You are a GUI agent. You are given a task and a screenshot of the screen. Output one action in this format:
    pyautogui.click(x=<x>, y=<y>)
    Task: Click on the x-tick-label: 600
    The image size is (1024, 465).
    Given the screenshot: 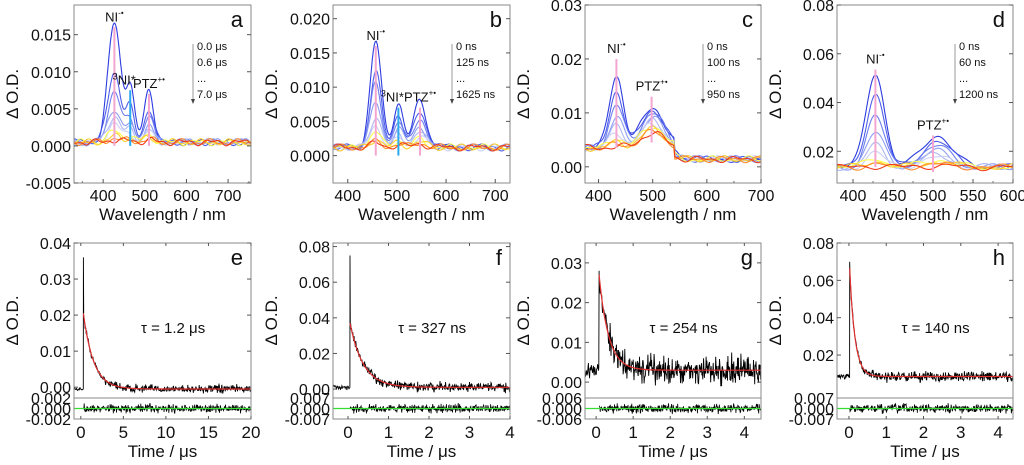 What is the action you would take?
    pyautogui.click(x=706, y=196)
    